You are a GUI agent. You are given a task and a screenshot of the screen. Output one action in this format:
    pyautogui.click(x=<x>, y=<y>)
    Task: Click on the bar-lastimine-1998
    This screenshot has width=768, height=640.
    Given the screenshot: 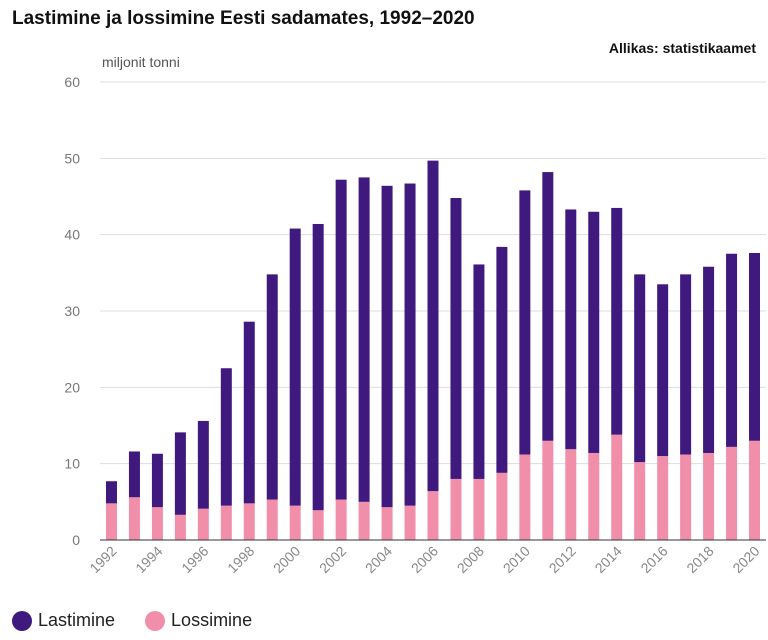 What is the action you would take?
    pyautogui.click(x=249, y=412)
    